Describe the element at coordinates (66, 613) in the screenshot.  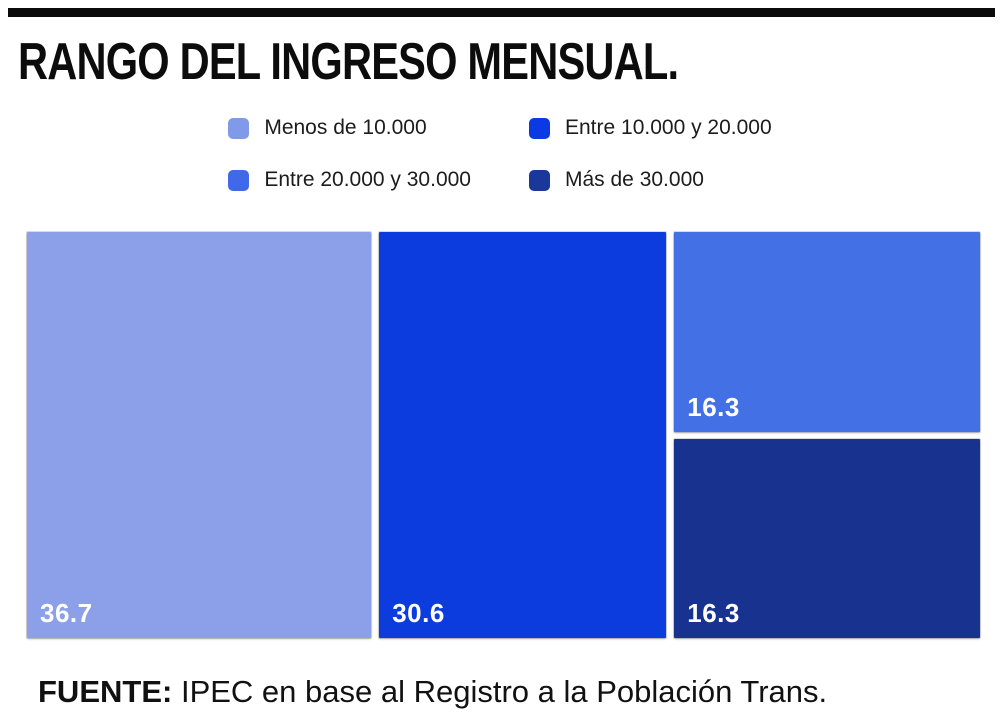
I see `tile-value: 36.7` at that location.